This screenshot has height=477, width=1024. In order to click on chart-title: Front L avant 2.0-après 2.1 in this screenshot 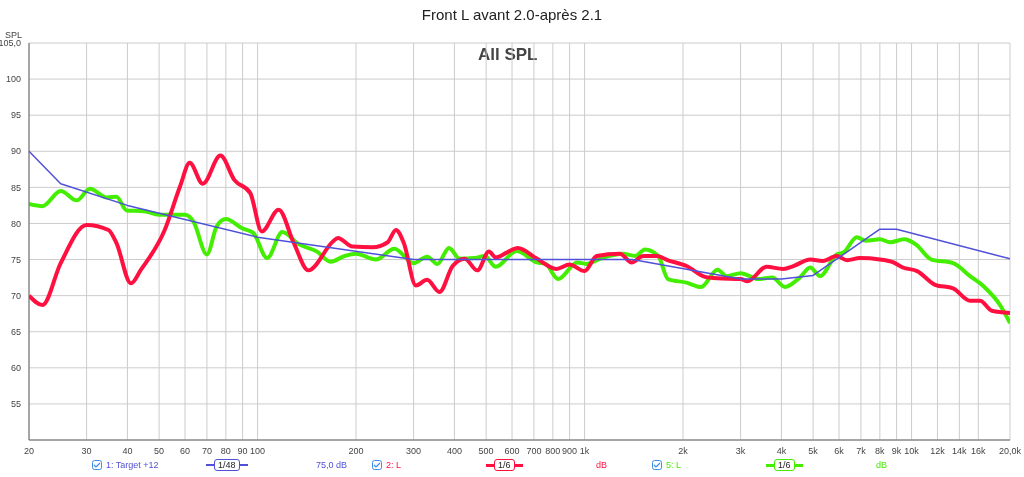, I will do `click(512, 14)`.